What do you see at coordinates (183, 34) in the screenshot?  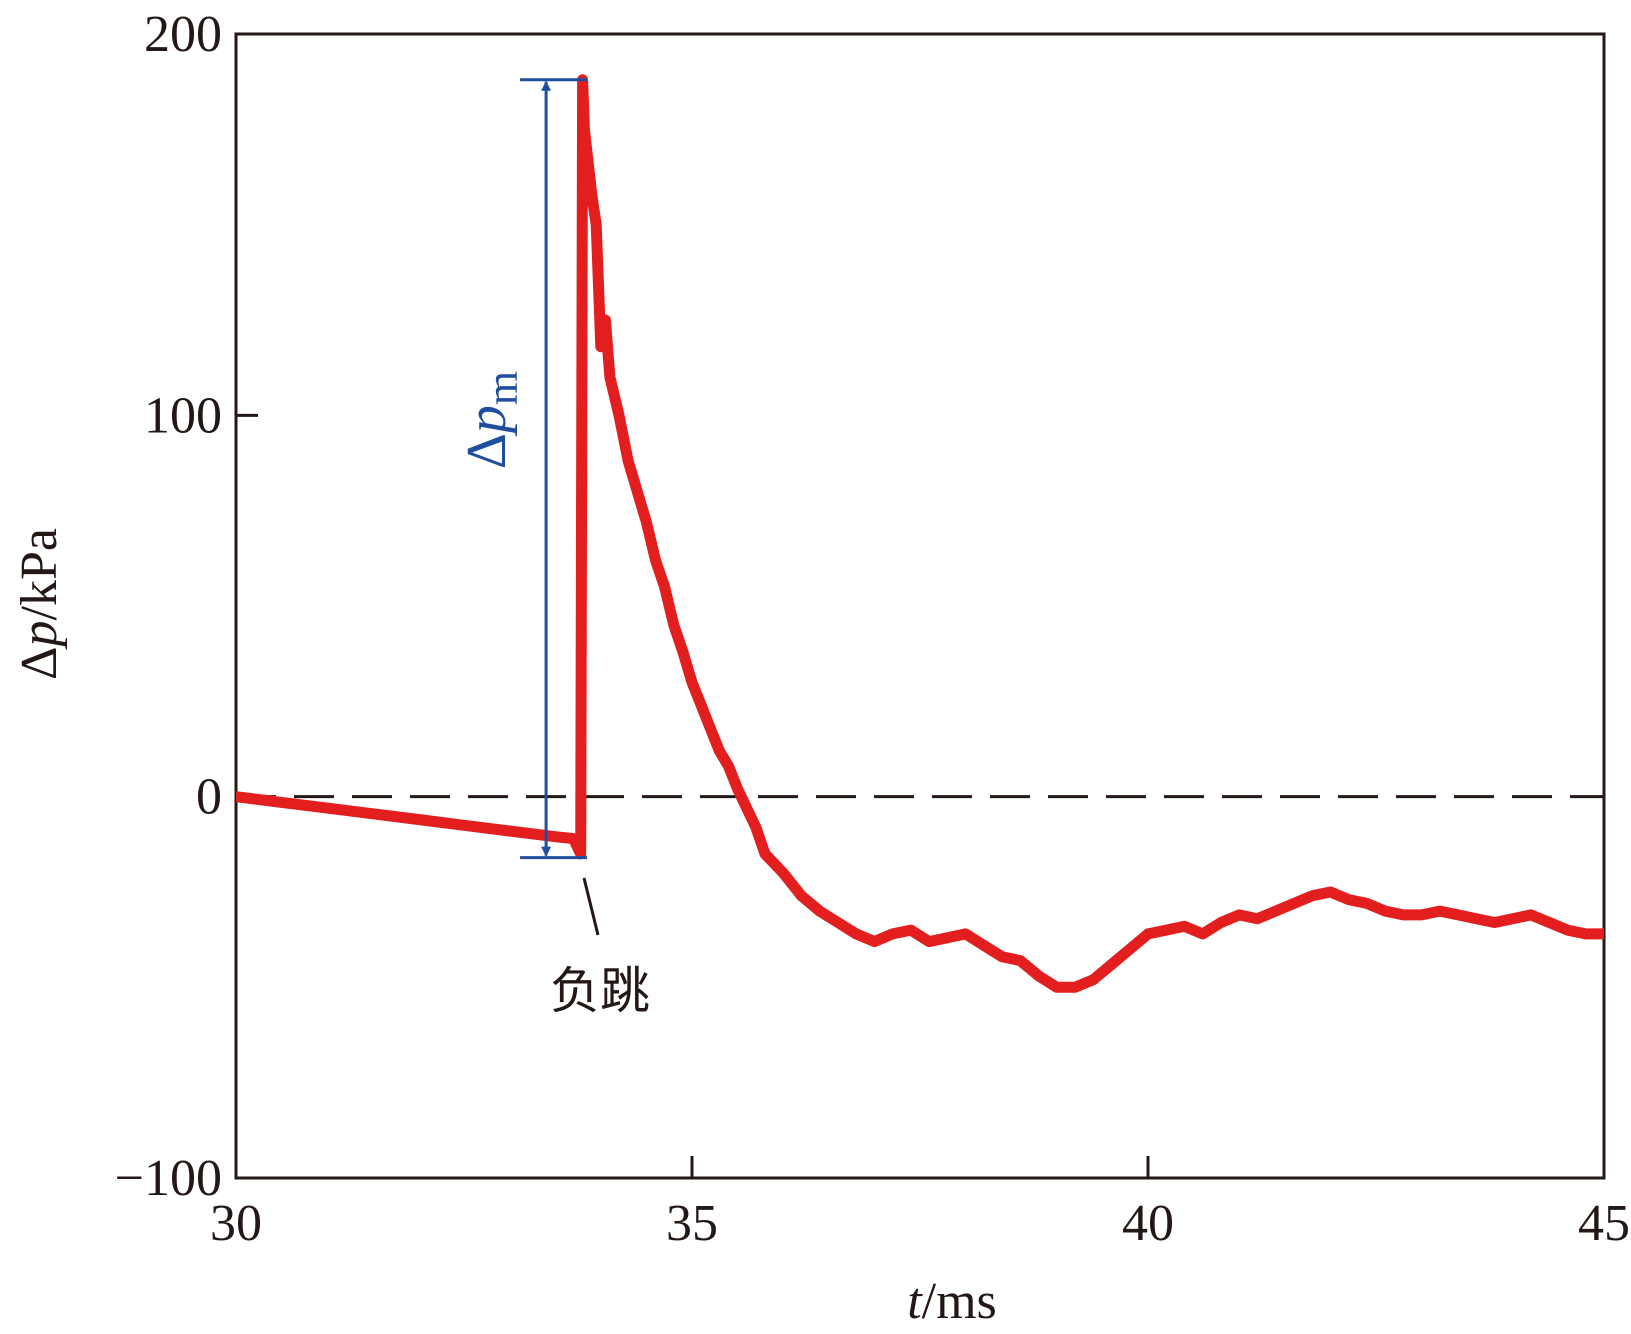 I see `y-tick-label: 200` at bounding box center [183, 34].